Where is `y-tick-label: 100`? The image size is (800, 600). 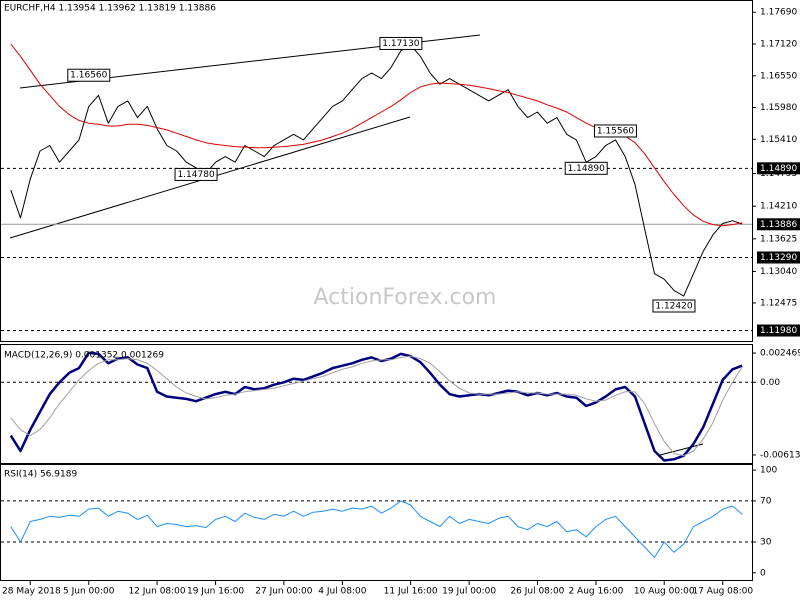 y-tick-label: 100 is located at coordinates (768, 471).